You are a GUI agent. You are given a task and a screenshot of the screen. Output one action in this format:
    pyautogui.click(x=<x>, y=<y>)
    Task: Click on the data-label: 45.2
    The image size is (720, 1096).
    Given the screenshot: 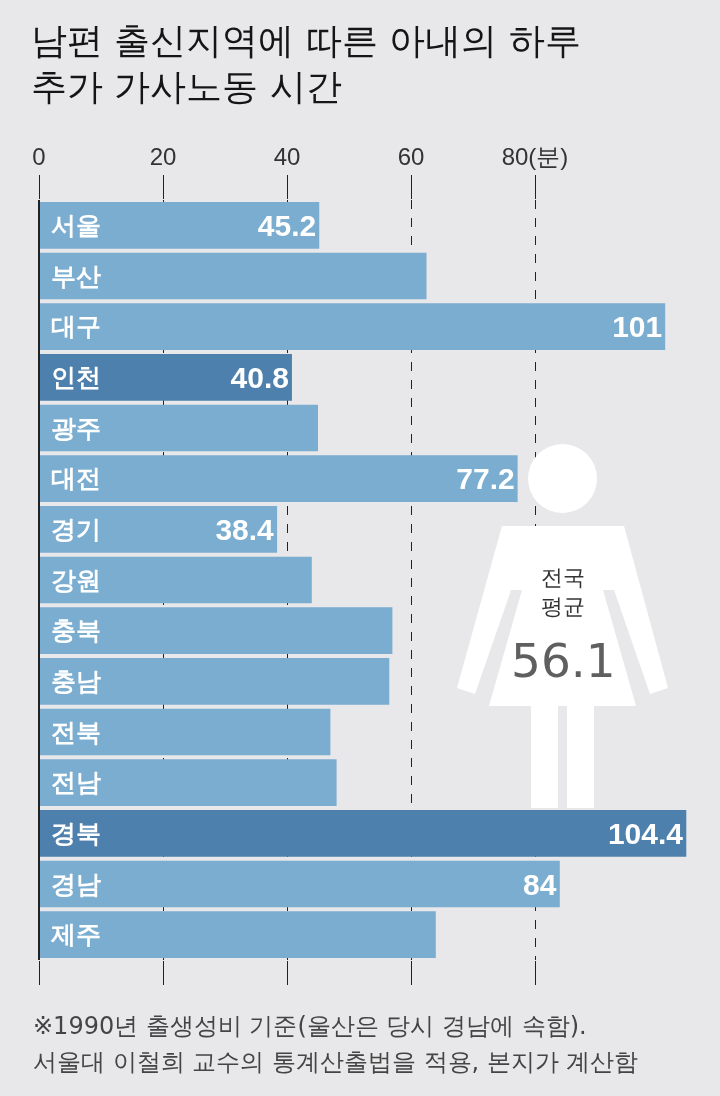 What is the action you would take?
    pyautogui.click(x=287, y=225)
    